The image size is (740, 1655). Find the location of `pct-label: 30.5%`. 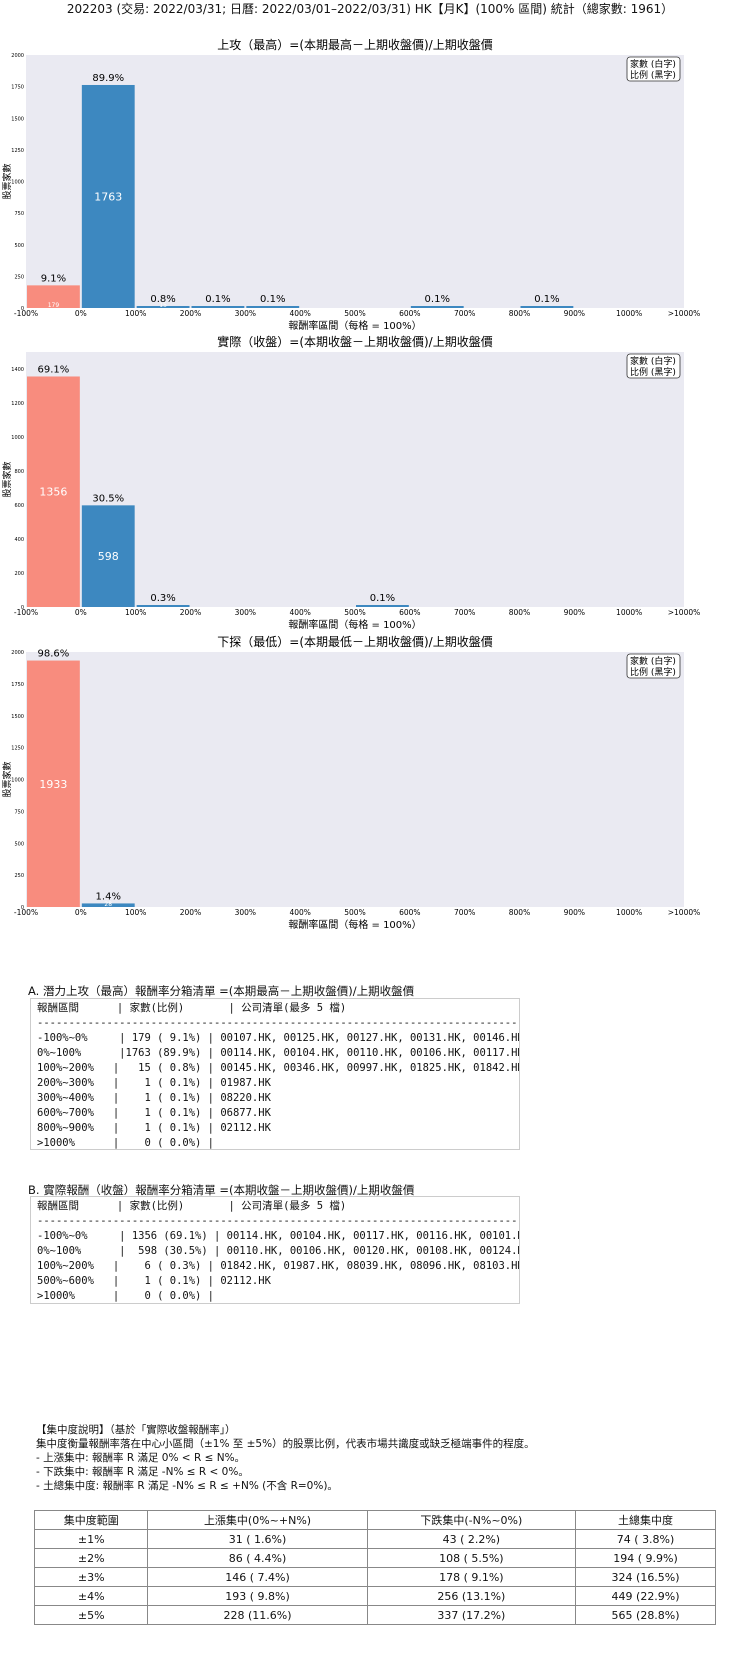

pct-label: 30.5% is located at coordinates (108, 498).